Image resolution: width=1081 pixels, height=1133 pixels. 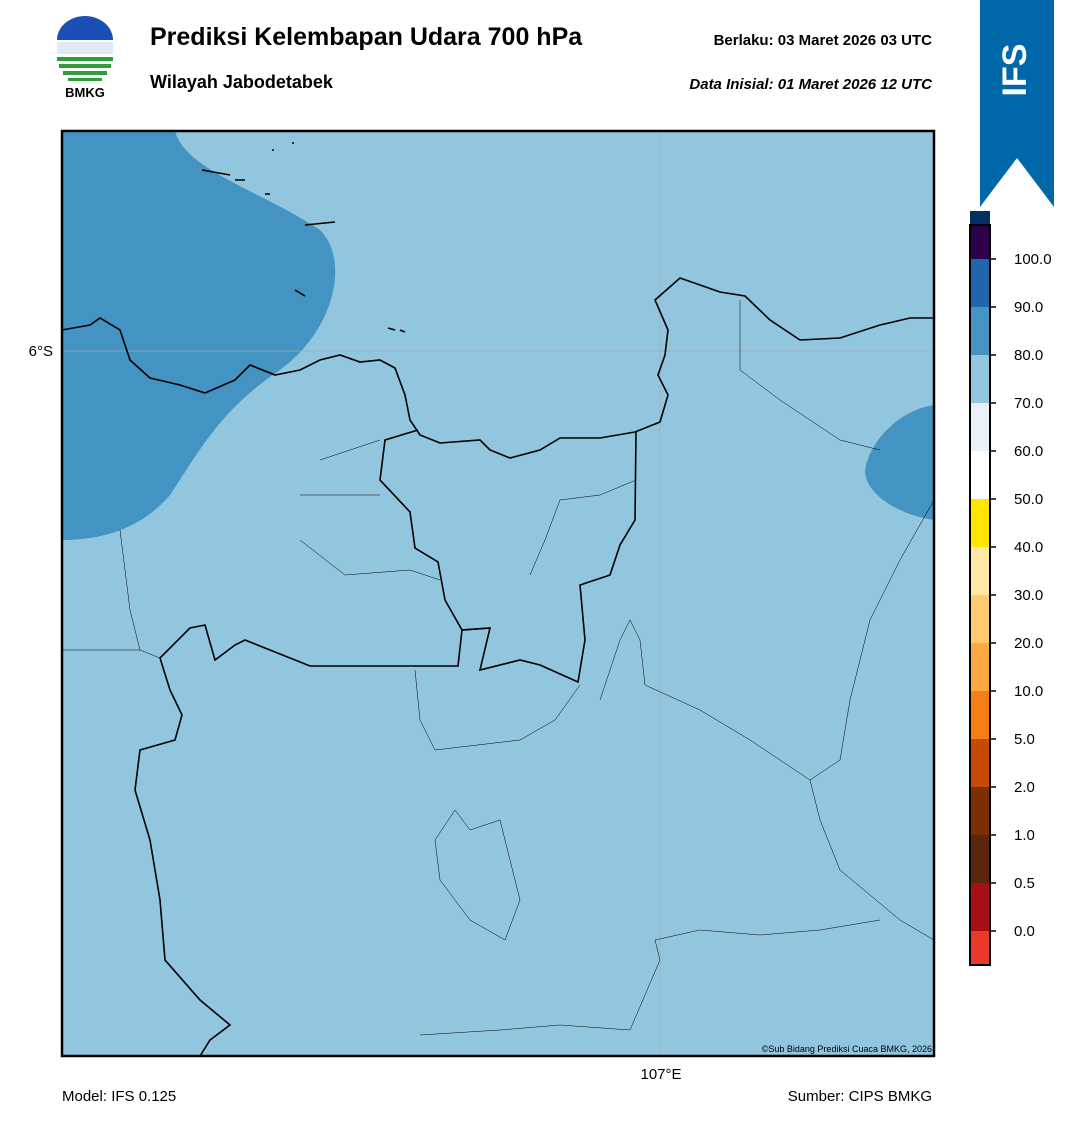 I want to click on colorbar-tick-label: 0.5, so click(x=1024, y=883).